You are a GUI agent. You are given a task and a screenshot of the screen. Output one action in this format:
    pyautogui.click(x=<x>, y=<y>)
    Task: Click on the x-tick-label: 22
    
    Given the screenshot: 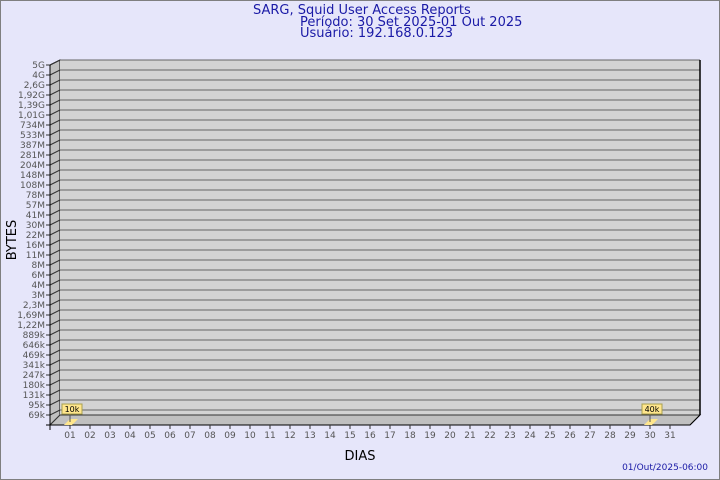 What is the action you would take?
    pyautogui.click(x=489, y=436)
    